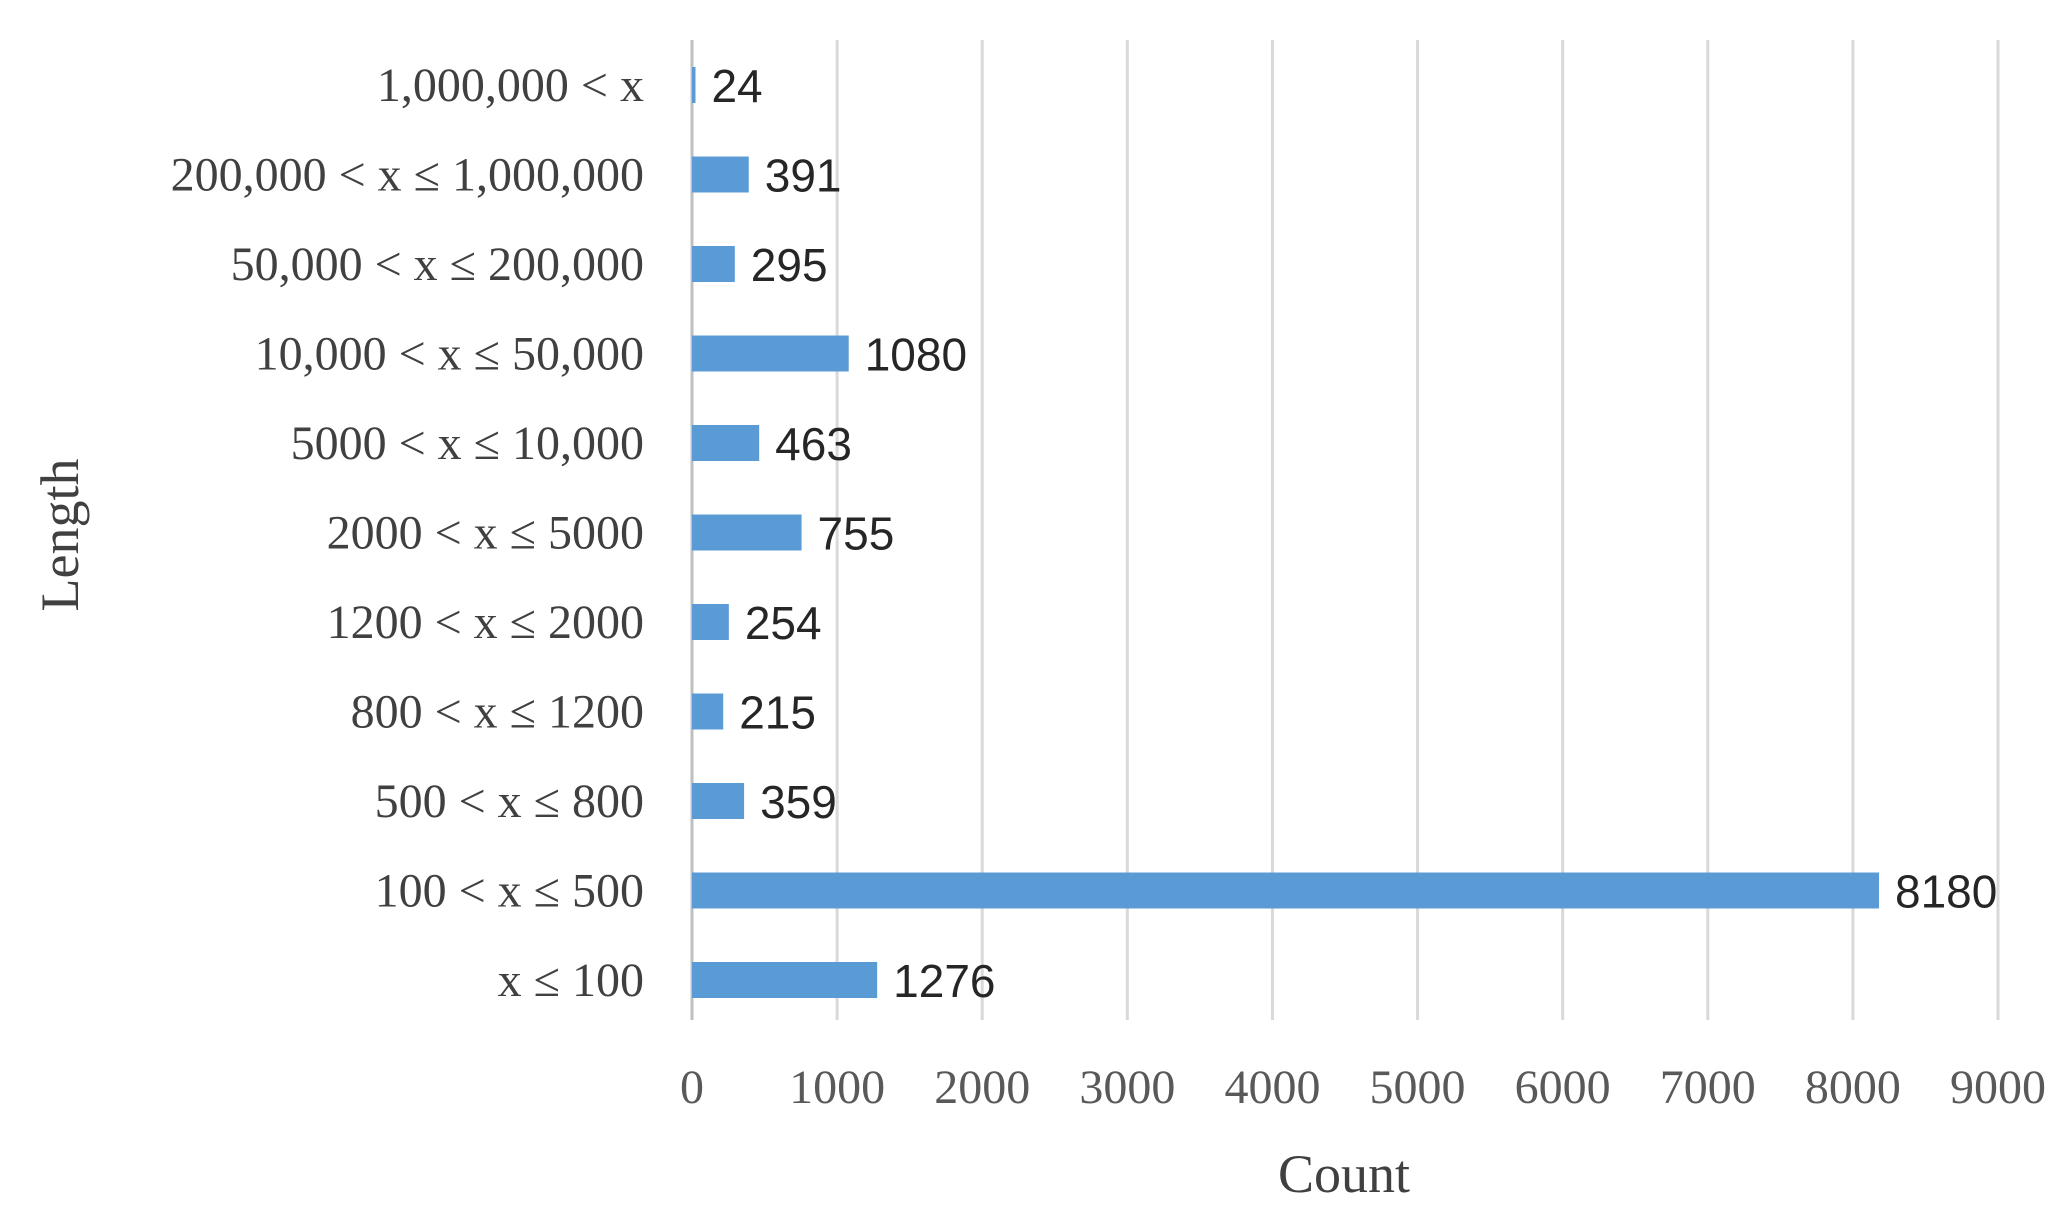 The image size is (2070, 1213). Describe the element at coordinates (1998, 1087) in the screenshot. I see `x-tick-label: 9000` at that location.